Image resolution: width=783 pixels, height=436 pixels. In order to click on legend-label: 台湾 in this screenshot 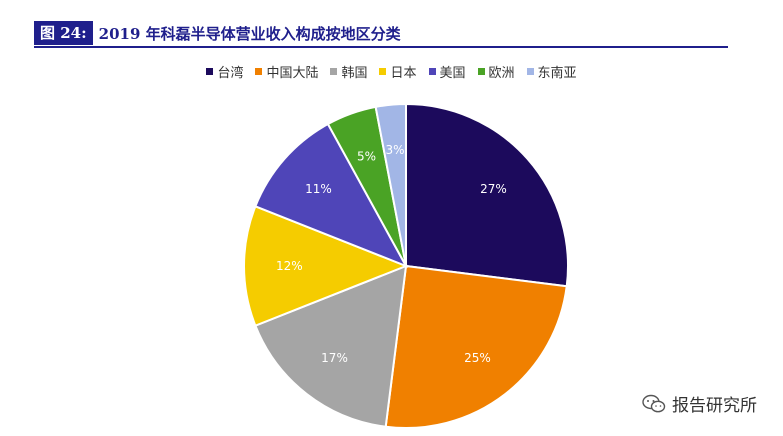, I will do `click(230, 73)`.